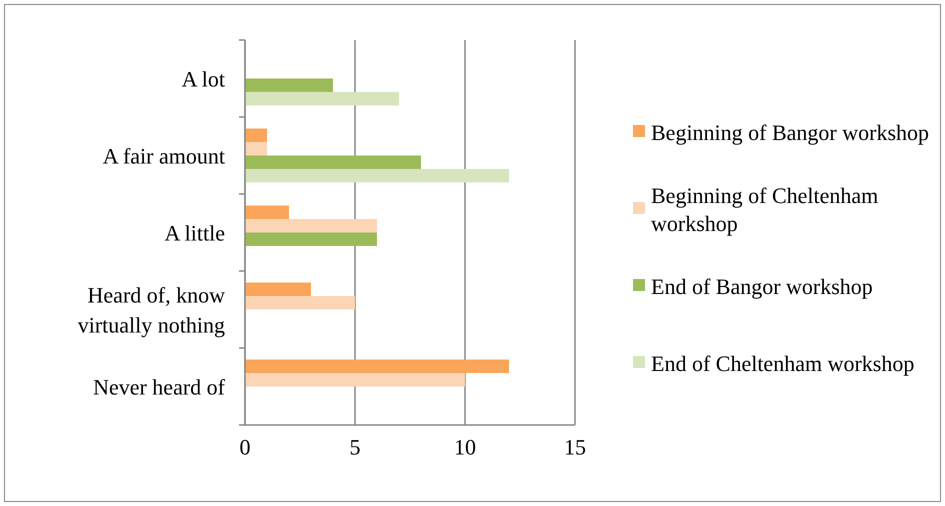 The image size is (945, 506). I want to click on y-tick-label: Heard of, know virtually nothing, so click(152, 310).